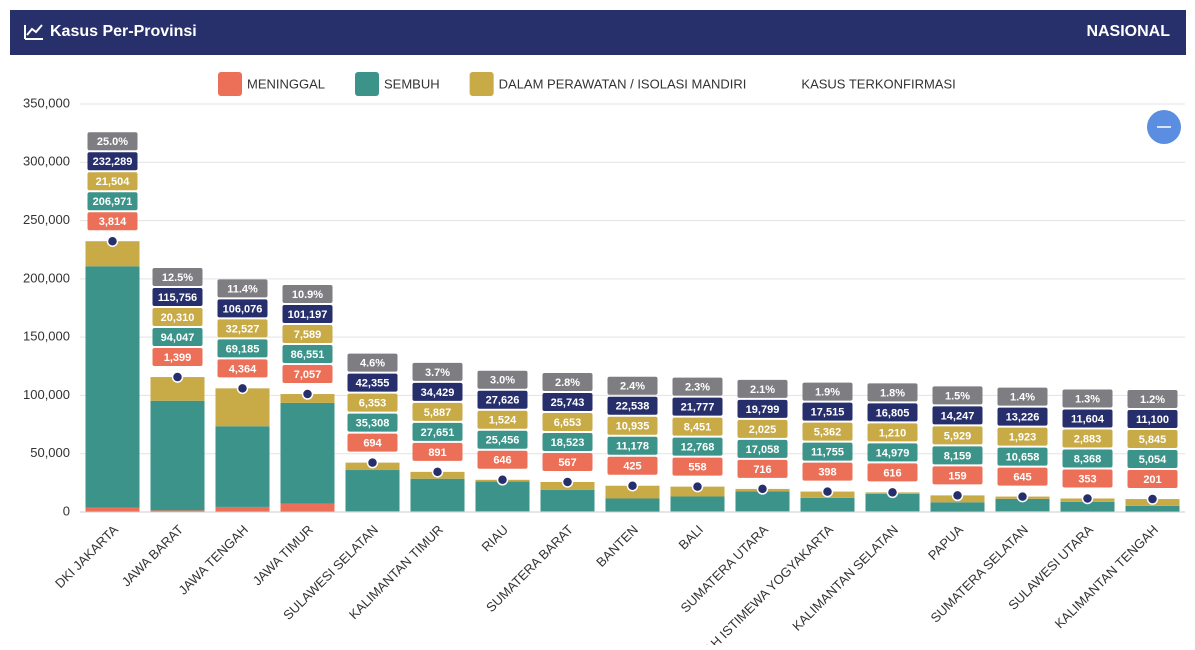  Describe the element at coordinates (567, 383) in the screenshot. I see `value-label: 2.8%` at that location.